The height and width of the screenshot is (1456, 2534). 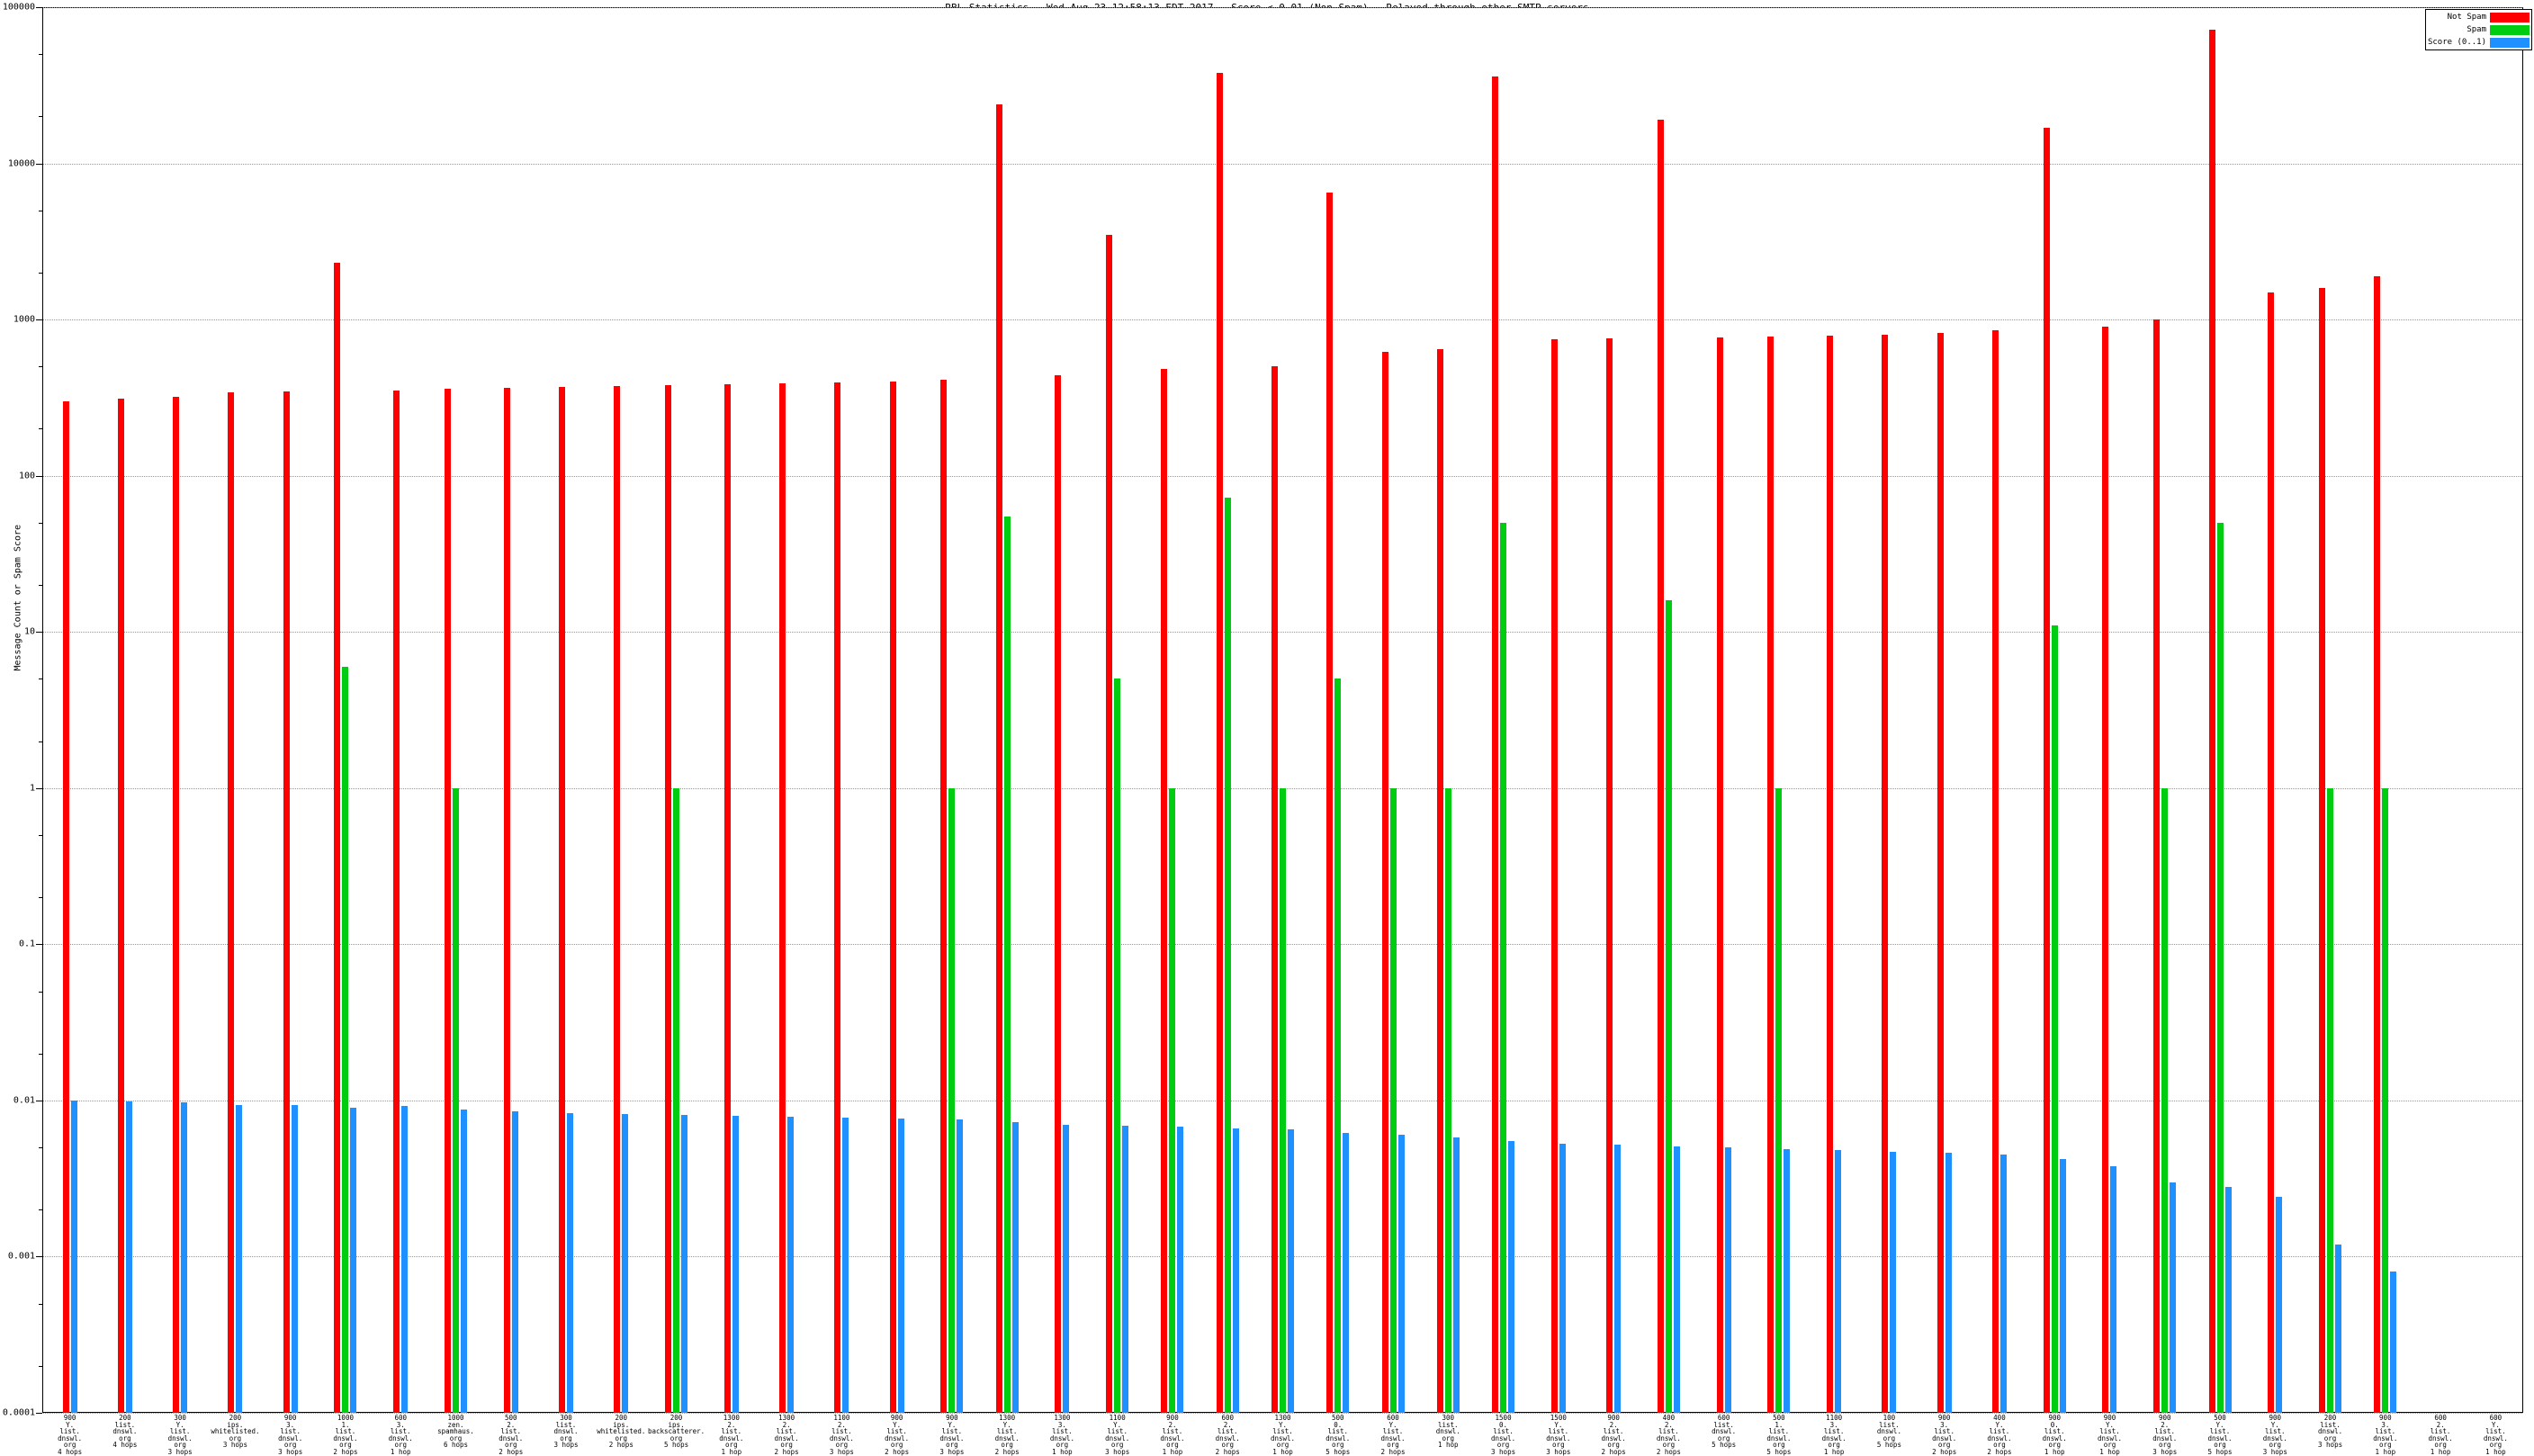 I want to click on y-tick-label: 0.001, so click(x=21, y=1257).